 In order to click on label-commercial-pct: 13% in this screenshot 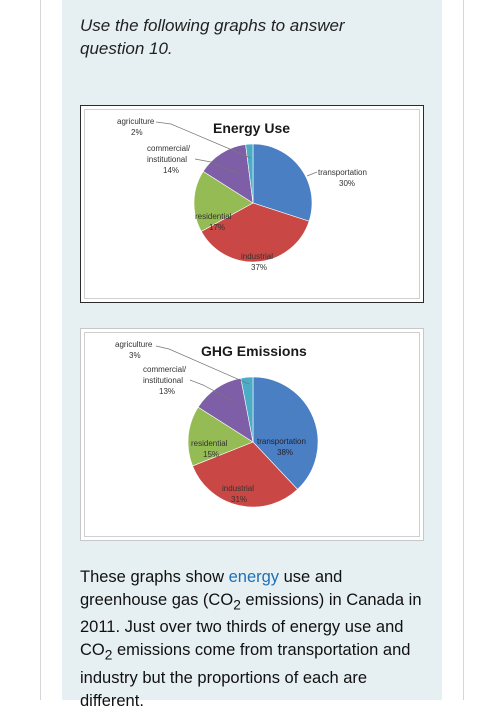, I will do `click(167, 391)`.